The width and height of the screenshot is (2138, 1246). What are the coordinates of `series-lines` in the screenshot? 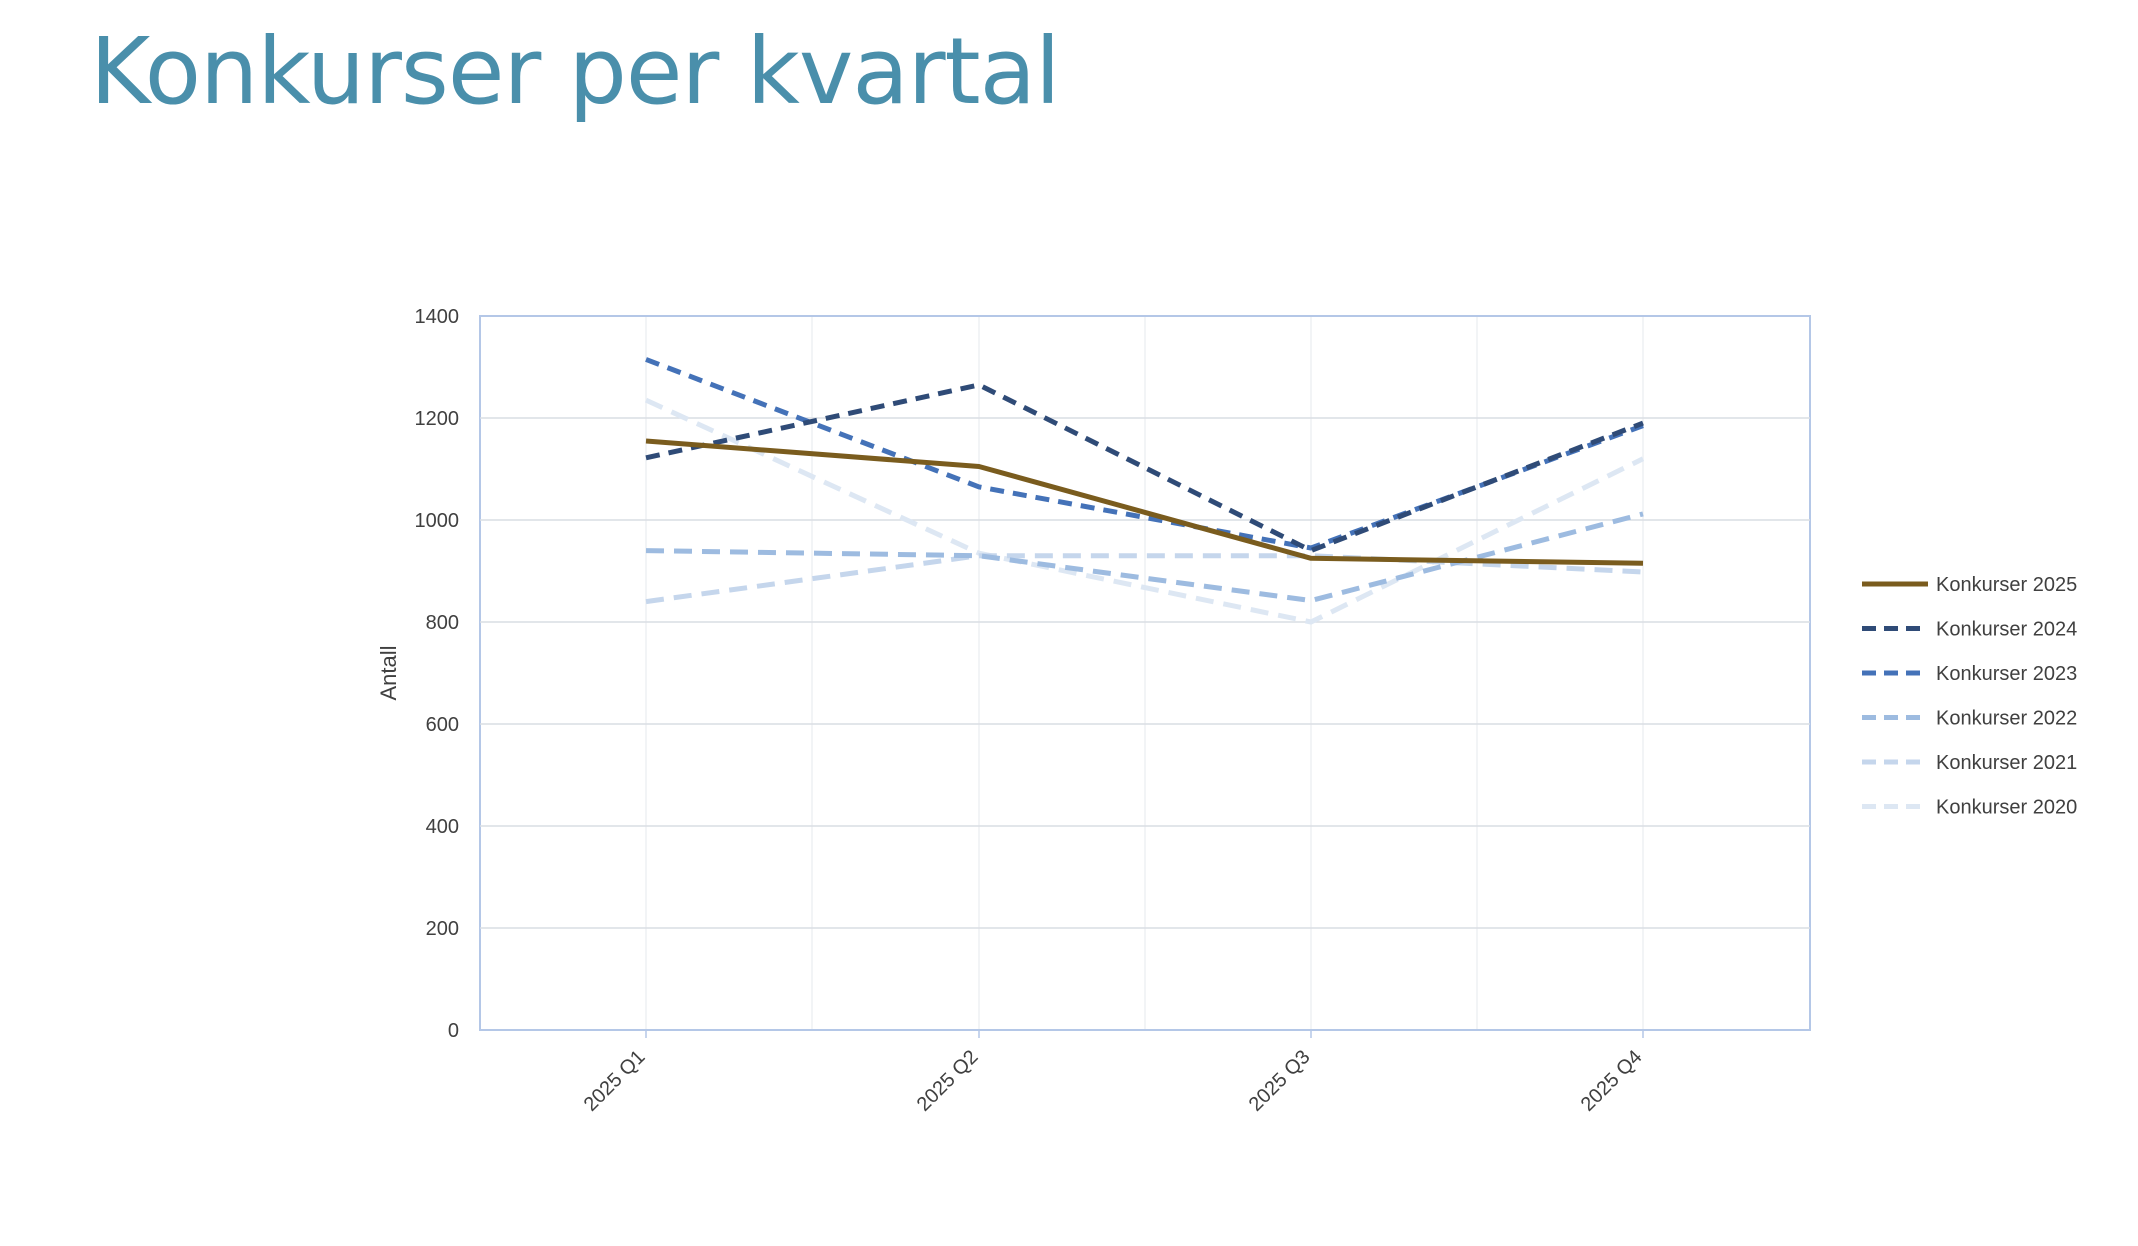 It's located at (1144, 491).